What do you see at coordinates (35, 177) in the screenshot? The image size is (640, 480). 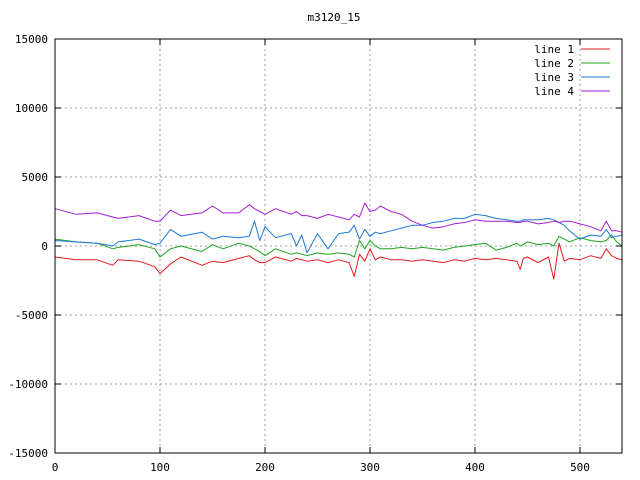 I see `y-tick-label: 5000` at bounding box center [35, 177].